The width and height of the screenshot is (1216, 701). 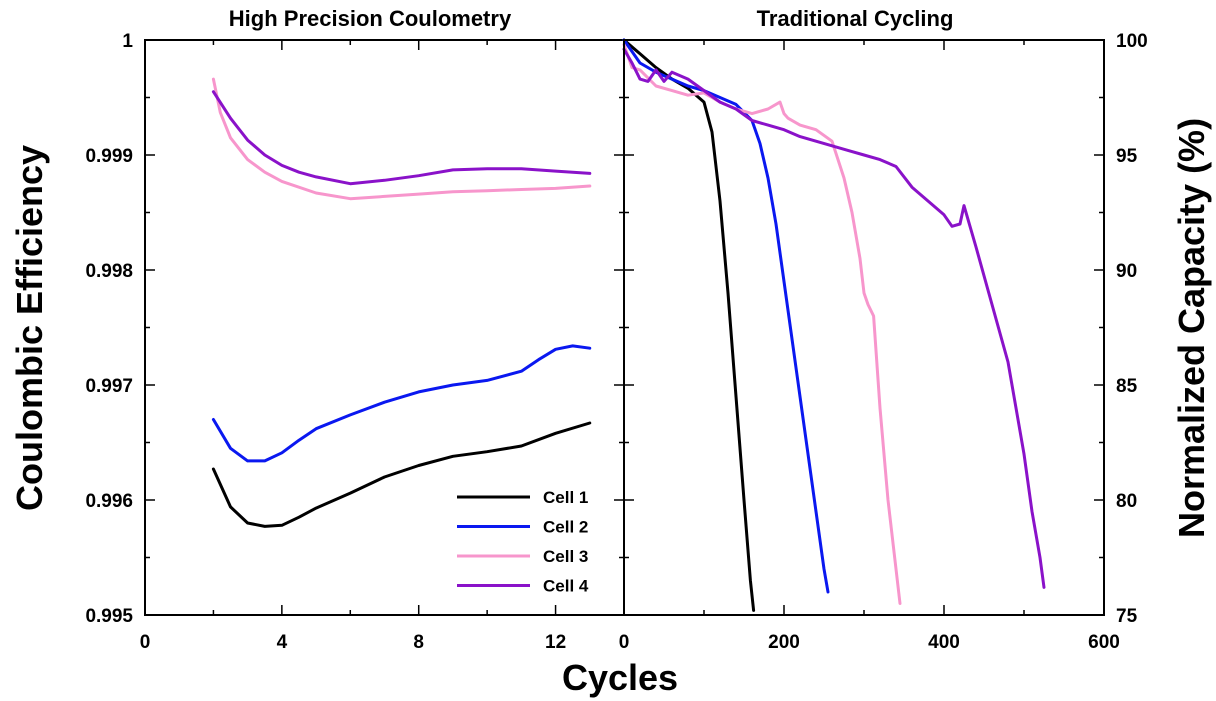 I want to click on left-y-tick-label: 0.995, so click(x=109, y=616).